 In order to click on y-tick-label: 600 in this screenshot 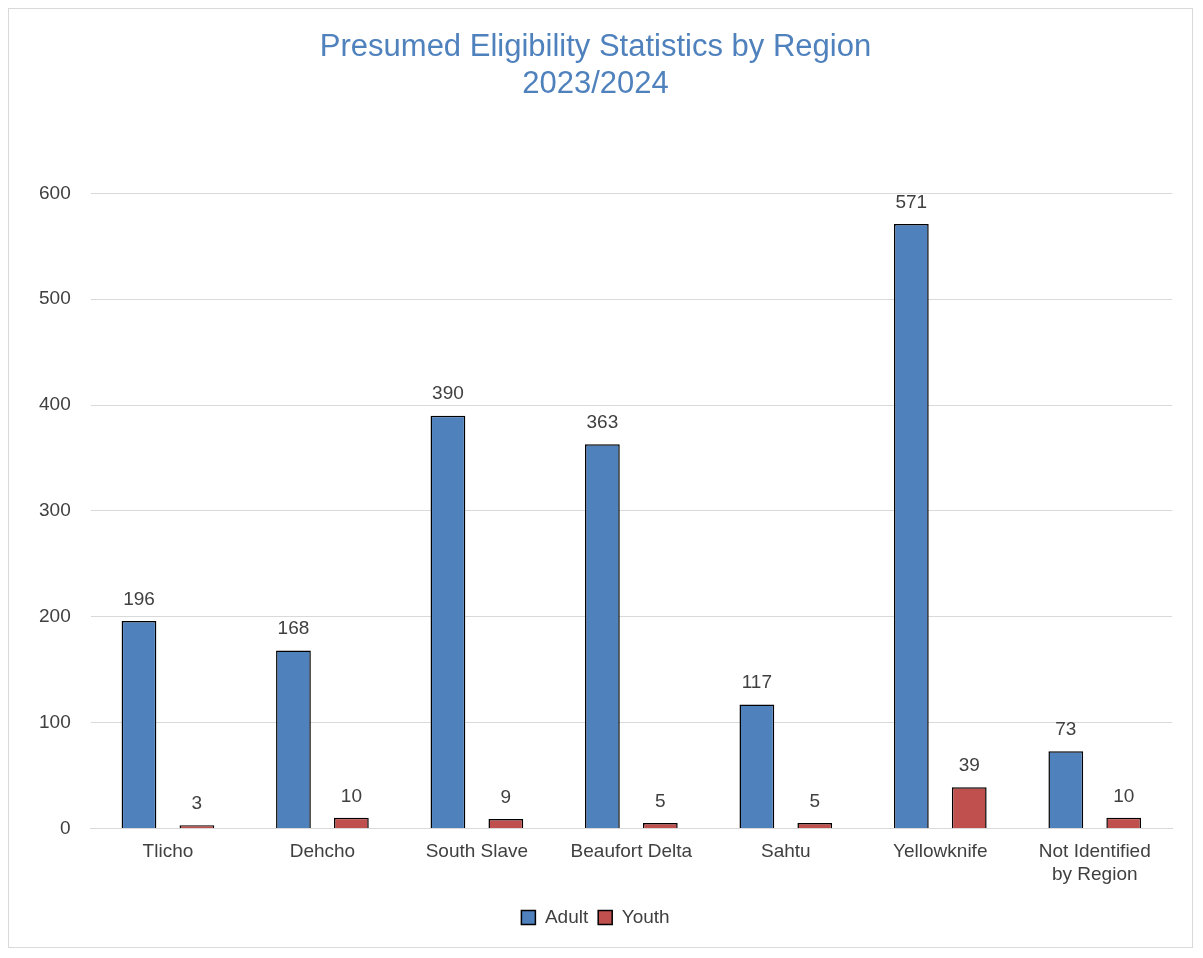, I will do `click(55, 192)`.